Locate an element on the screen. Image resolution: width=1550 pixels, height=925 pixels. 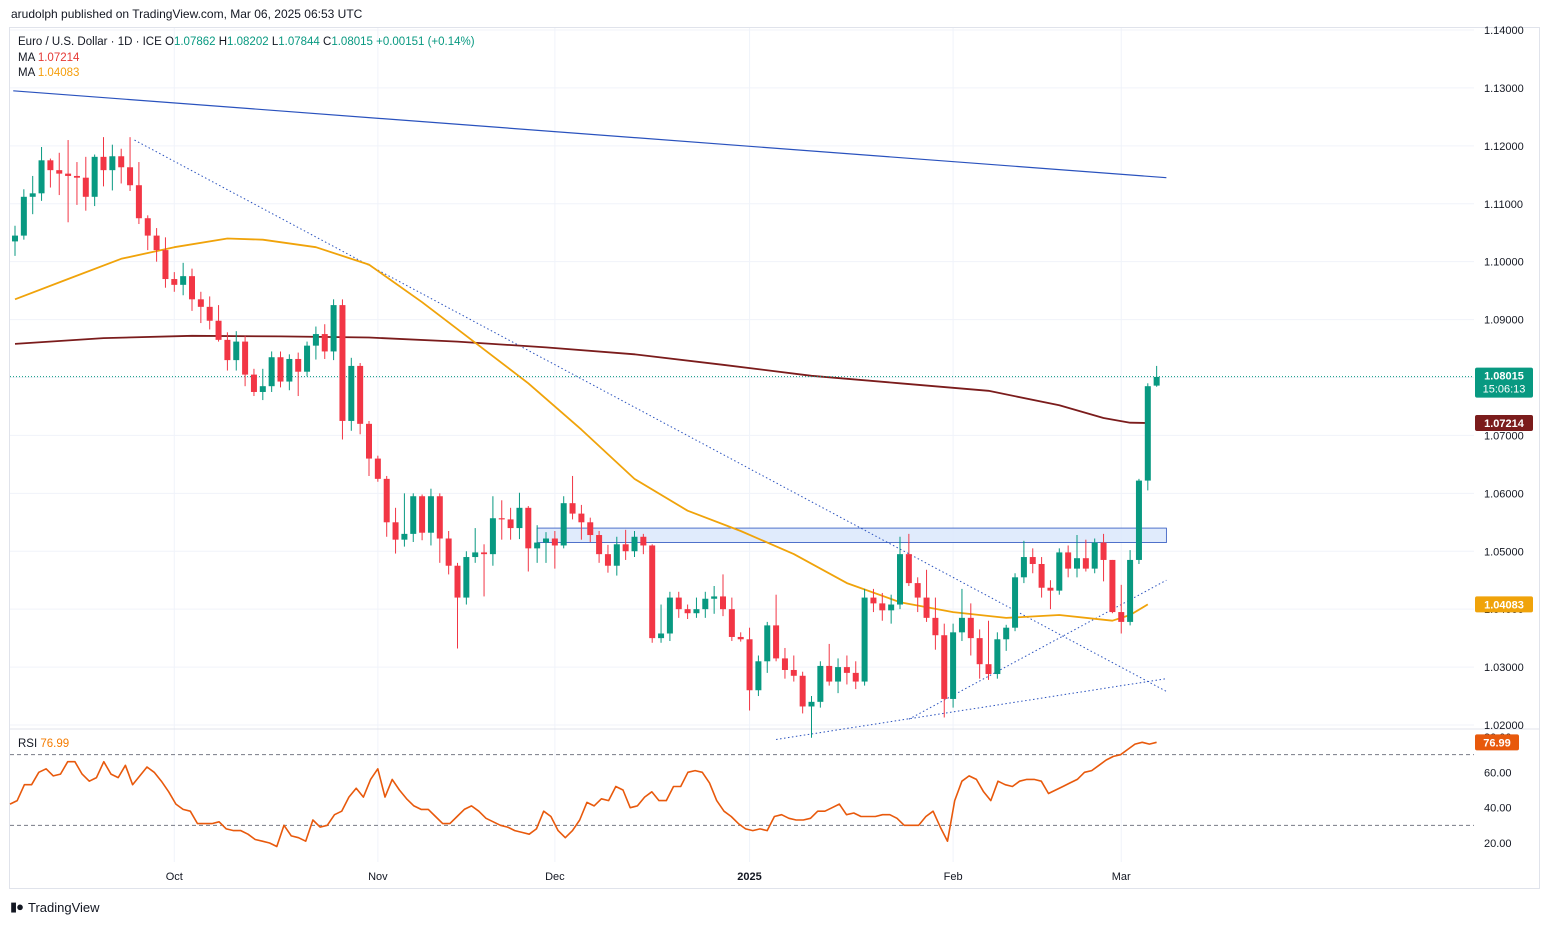
legend-ma1-row: MA 1.07214 is located at coordinates (246, 59).